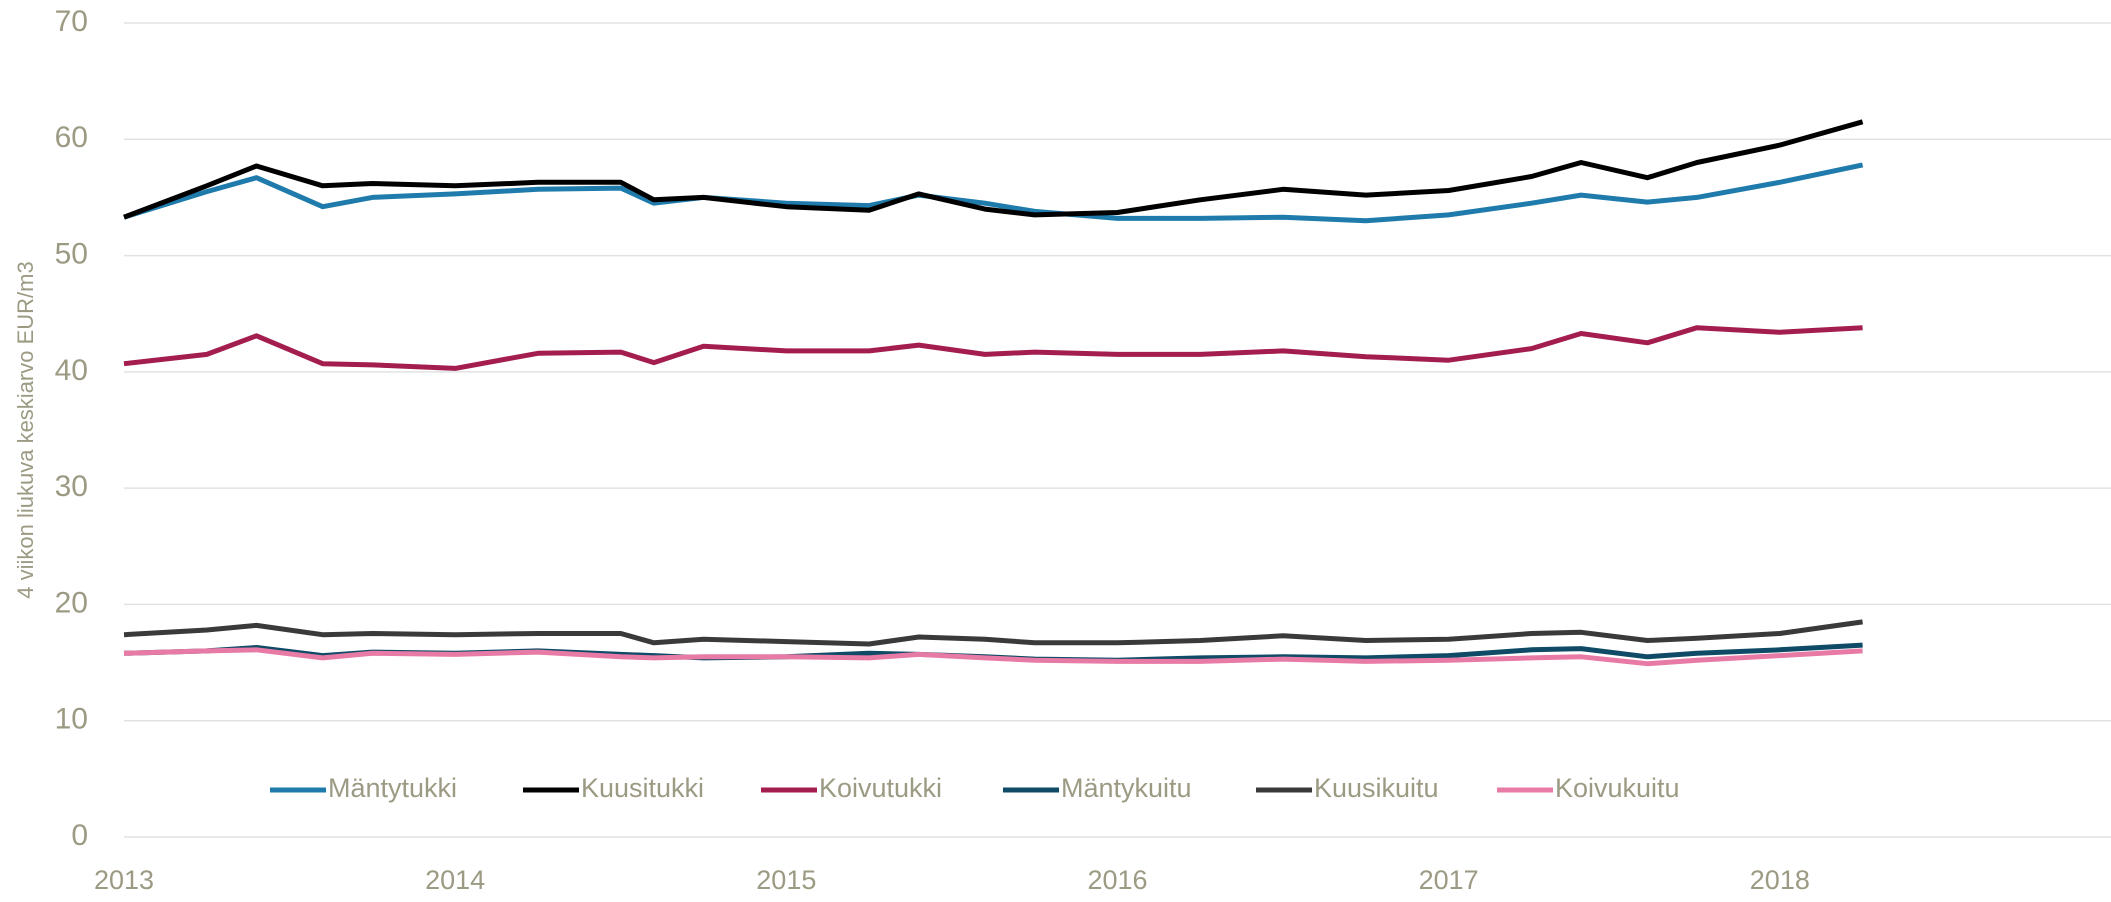 The height and width of the screenshot is (902, 2111). Describe the element at coordinates (642, 788) in the screenshot. I see `legend-label: Kuusitukki` at that location.